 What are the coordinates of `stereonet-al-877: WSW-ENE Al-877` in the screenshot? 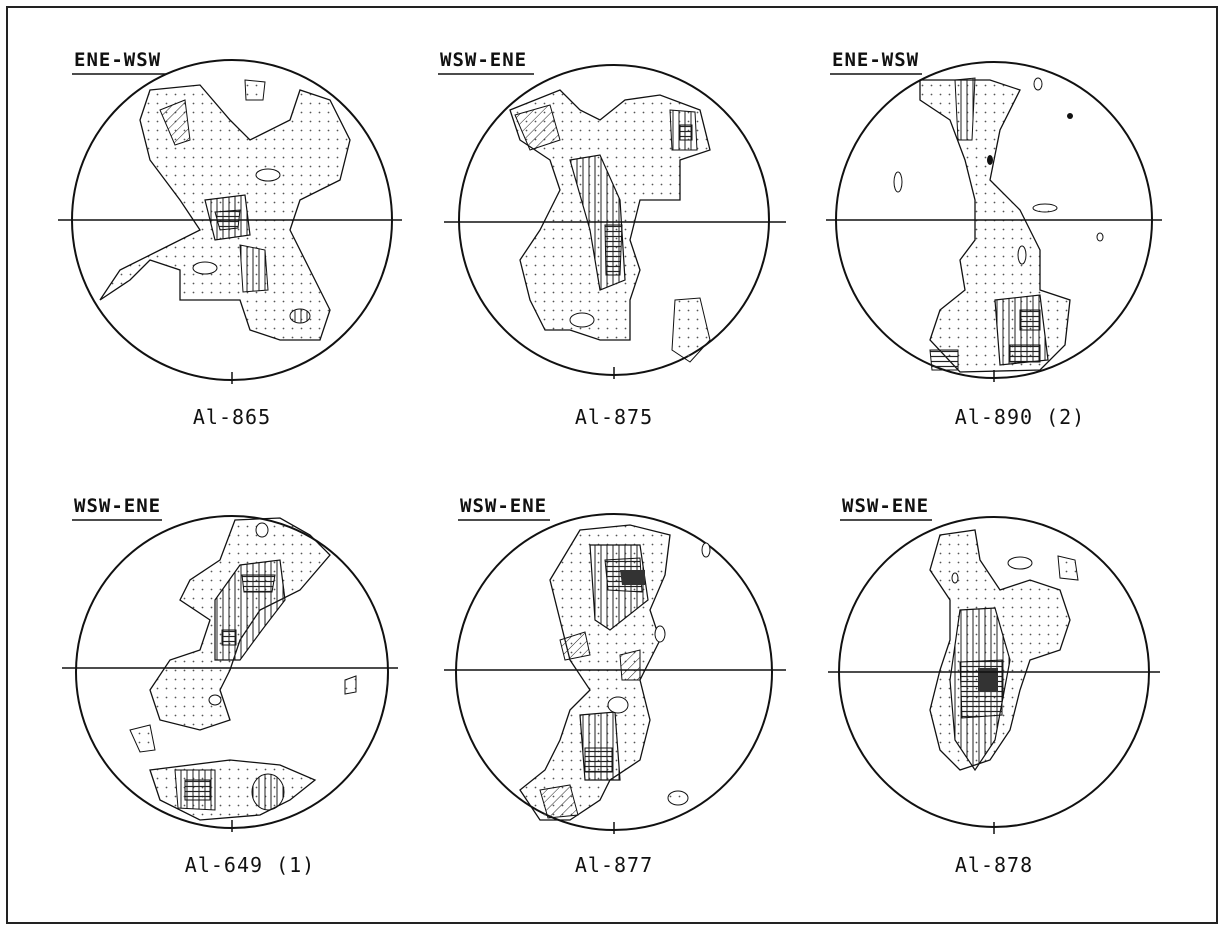 It's located at (615, 686).